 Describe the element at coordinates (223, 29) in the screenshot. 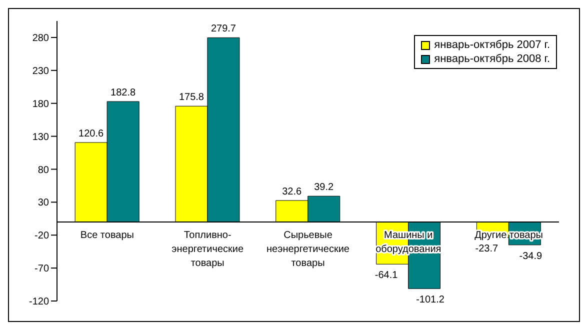

I see `data-label: 279.7` at that location.